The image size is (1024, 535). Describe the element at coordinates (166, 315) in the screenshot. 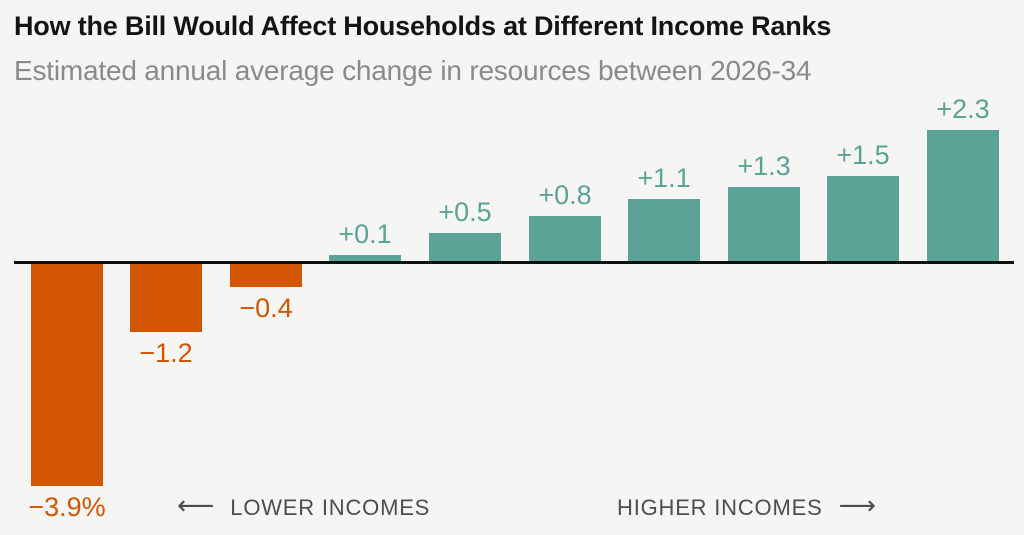

I see `bar-decile-2: −1.2` at that location.